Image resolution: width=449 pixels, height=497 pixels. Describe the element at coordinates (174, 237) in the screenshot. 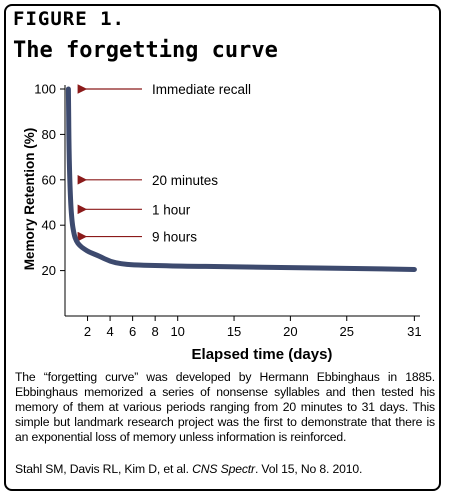

I see `annotation-label: 9 hours` at that location.